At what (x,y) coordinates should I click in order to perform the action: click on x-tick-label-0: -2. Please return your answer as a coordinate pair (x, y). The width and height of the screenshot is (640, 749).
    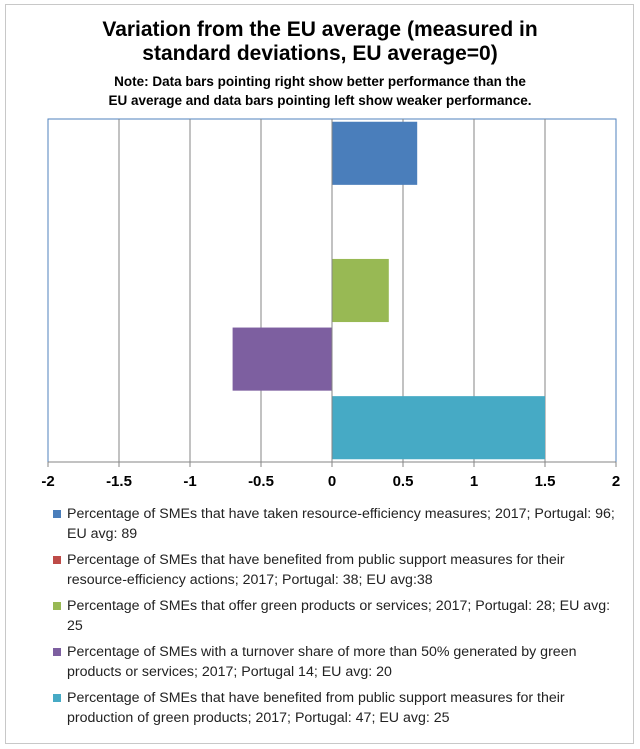
    Looking at the image, I should click on (47, 481).